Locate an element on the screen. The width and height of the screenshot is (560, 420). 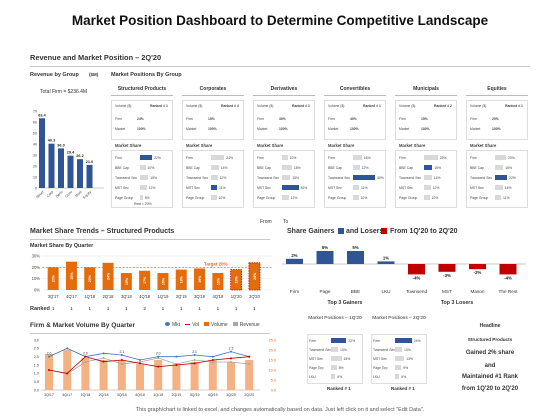
y2-tick-label: 10.0 is located at coordinates (272, 370).